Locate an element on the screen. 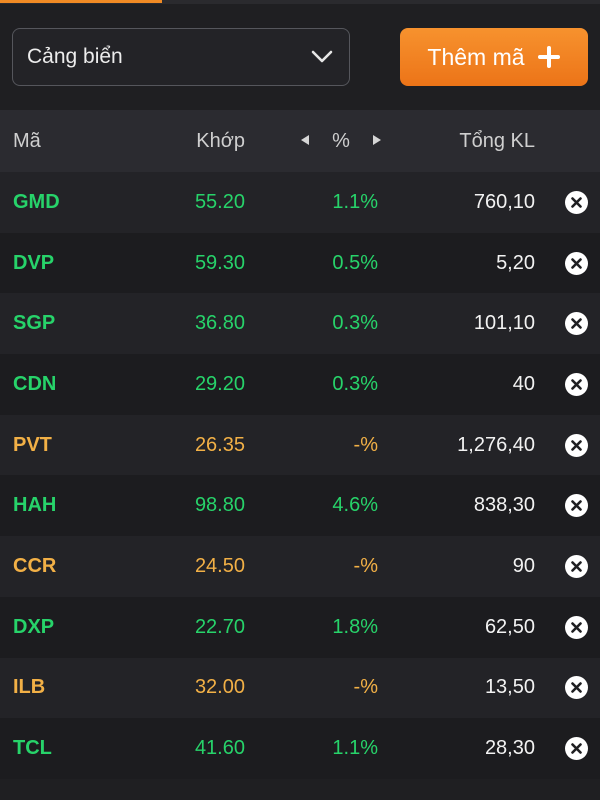 The image size is (600, 800). match-price: 41.60 is located at coordinates (219, 748).